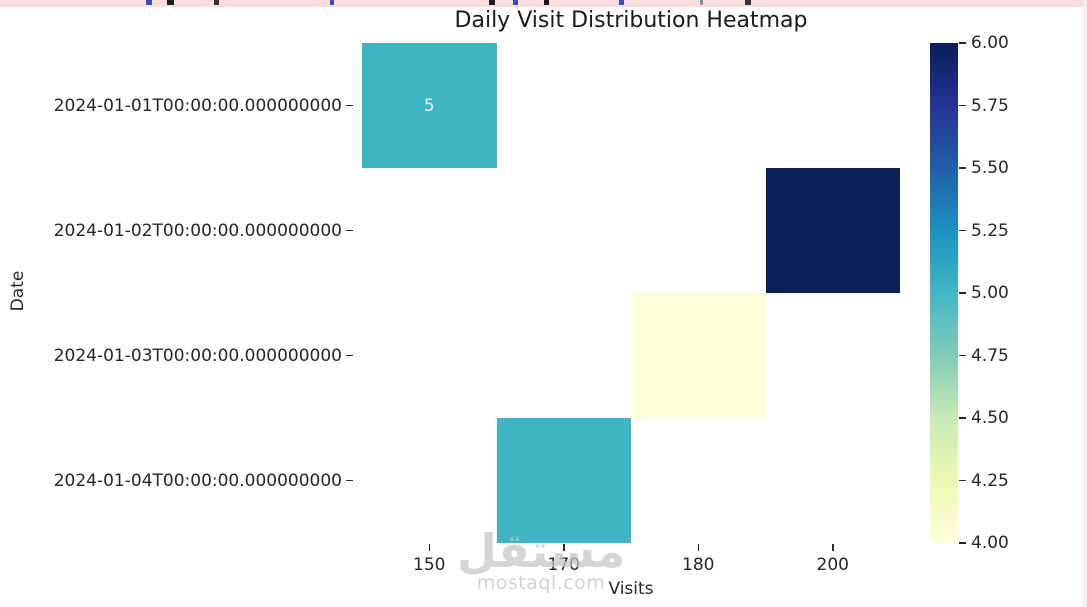 This screenshot has width=1087, height=607. I want to click on colorbar, so click(944, 293).